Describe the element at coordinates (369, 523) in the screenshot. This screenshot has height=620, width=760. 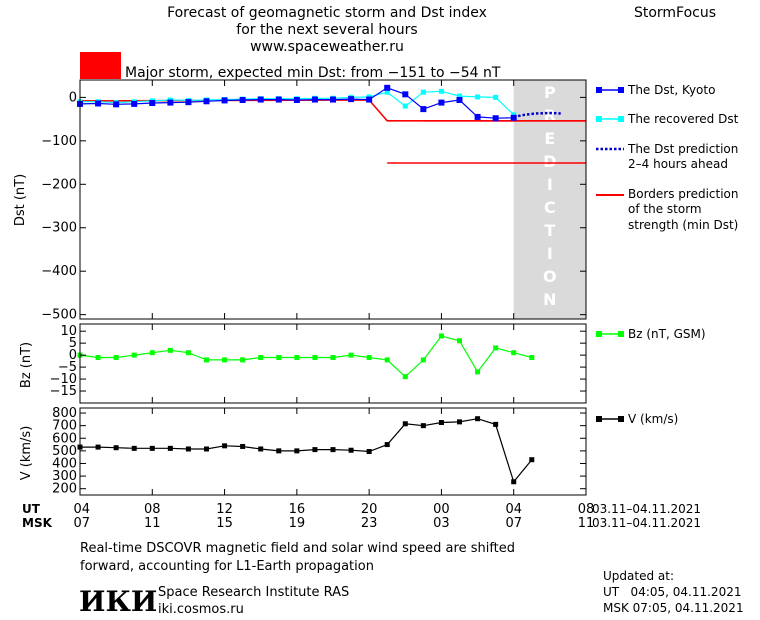
I see `x-tick-label-msk: 23` at that location.